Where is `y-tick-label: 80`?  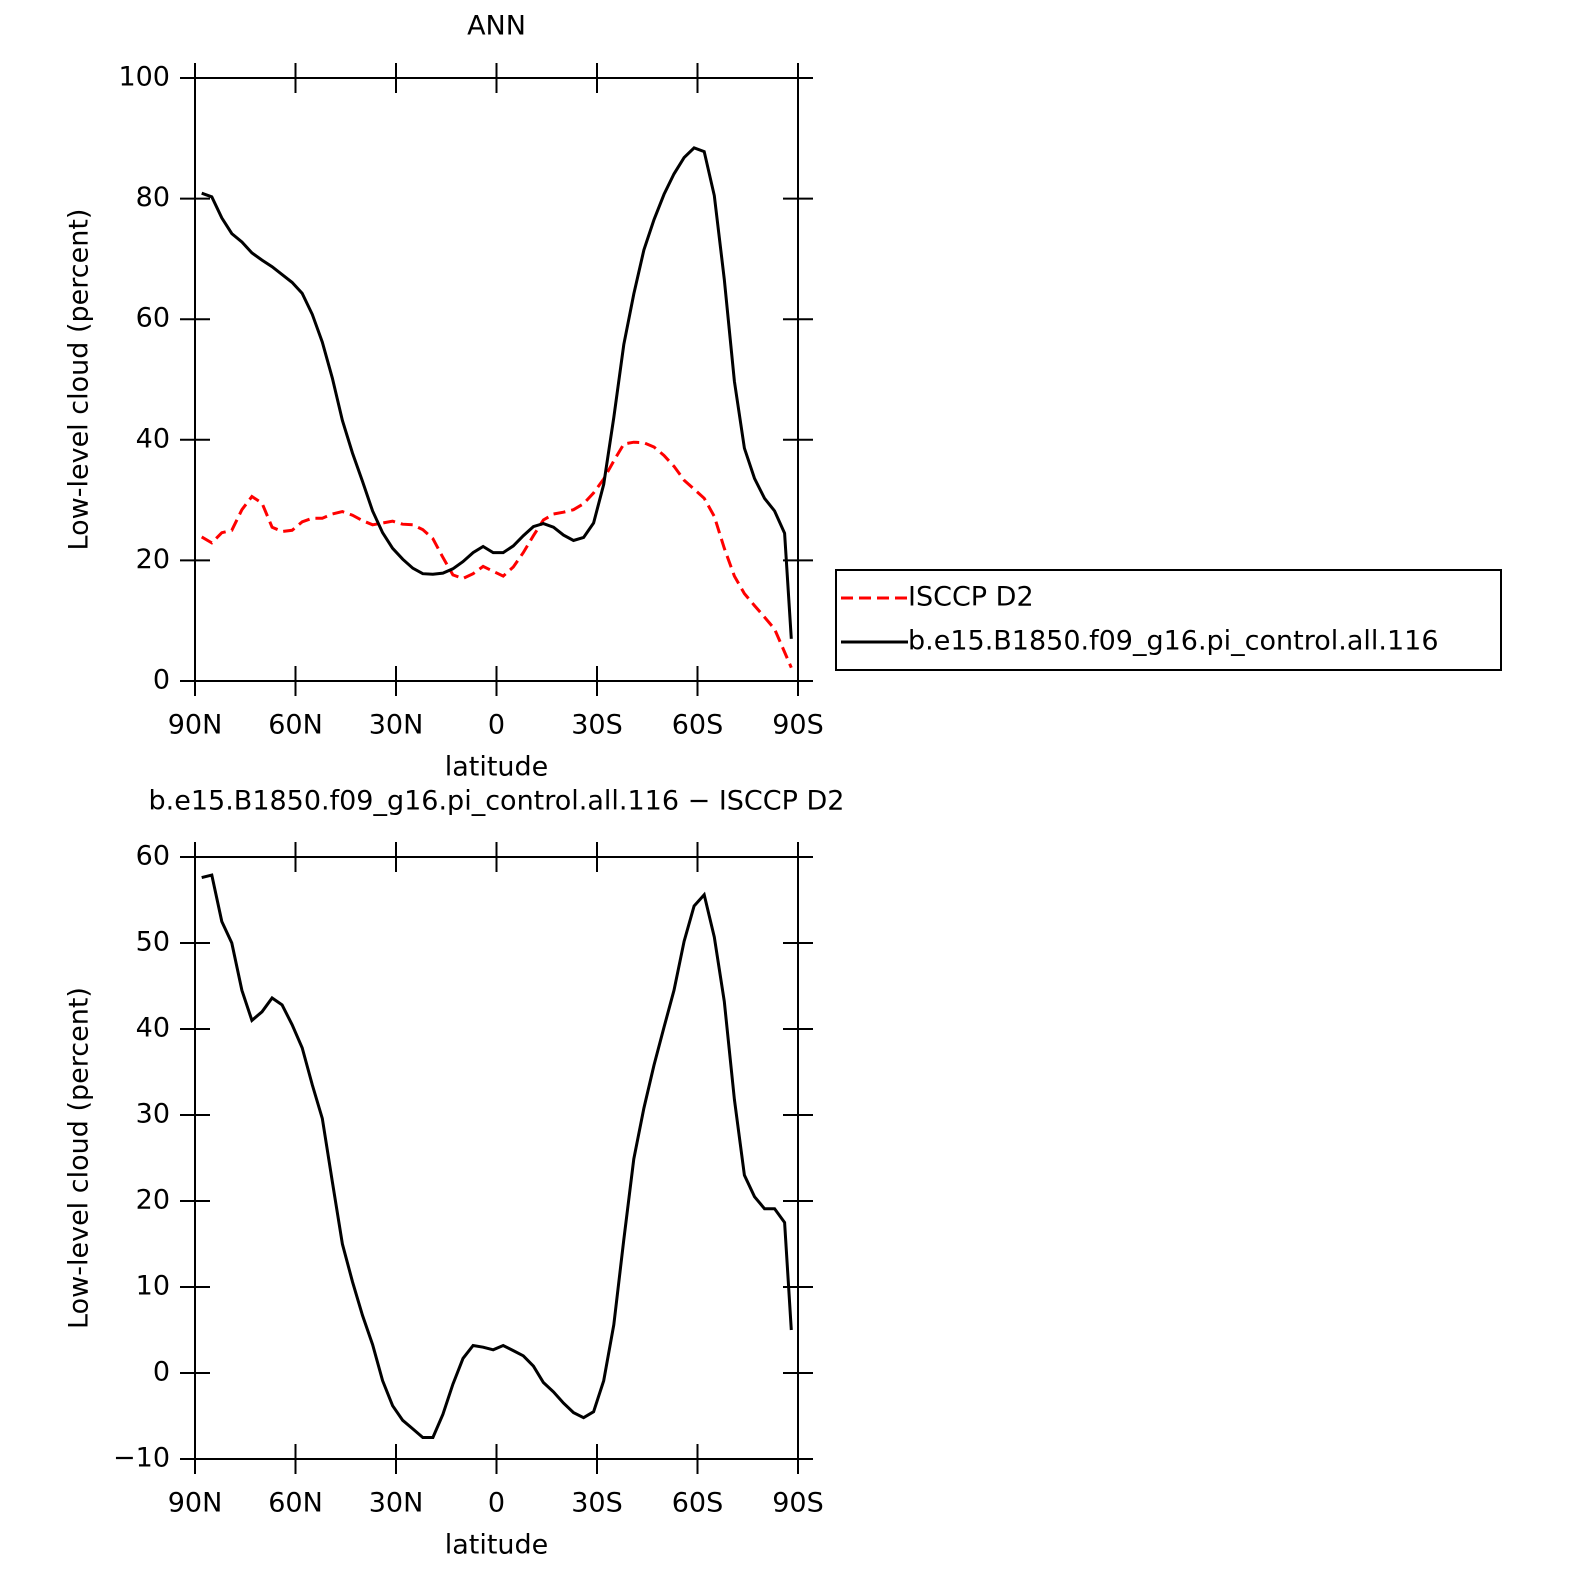
y-tick-label: 80 is located at coordinates (153, 197).